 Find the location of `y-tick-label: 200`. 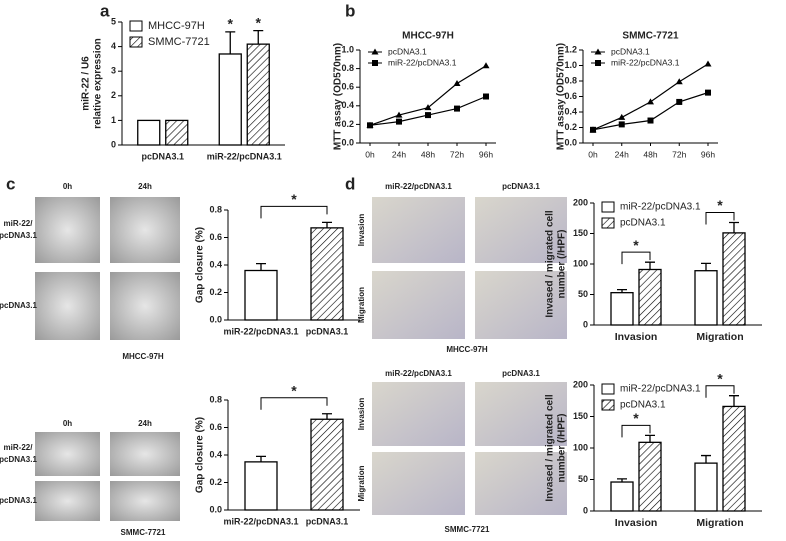

y-tick-label: 200 is located at coordinates (580, 202).